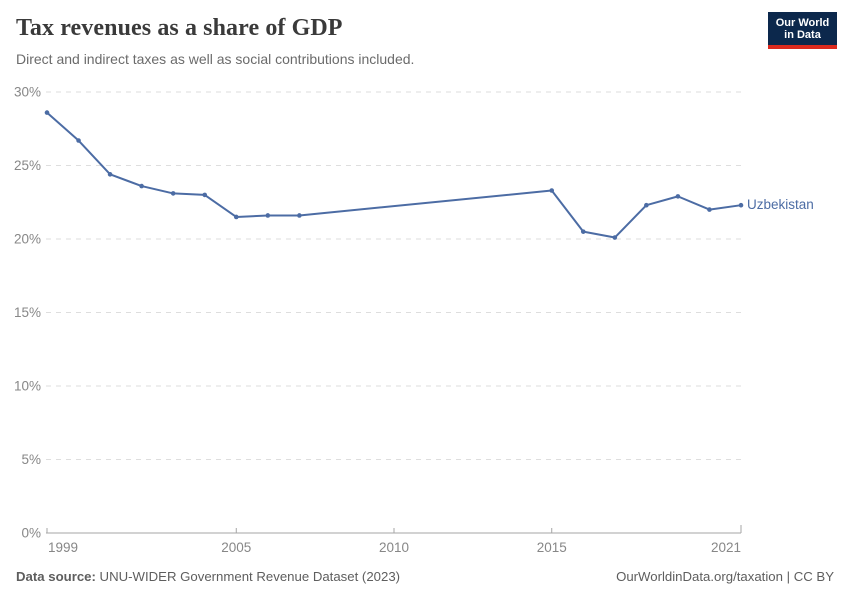 This screenshot has height=600, width=850. Describe the element at coordinates (27, 165) in the screenshot. I see `y-tick-label-25: 25%` at that location.